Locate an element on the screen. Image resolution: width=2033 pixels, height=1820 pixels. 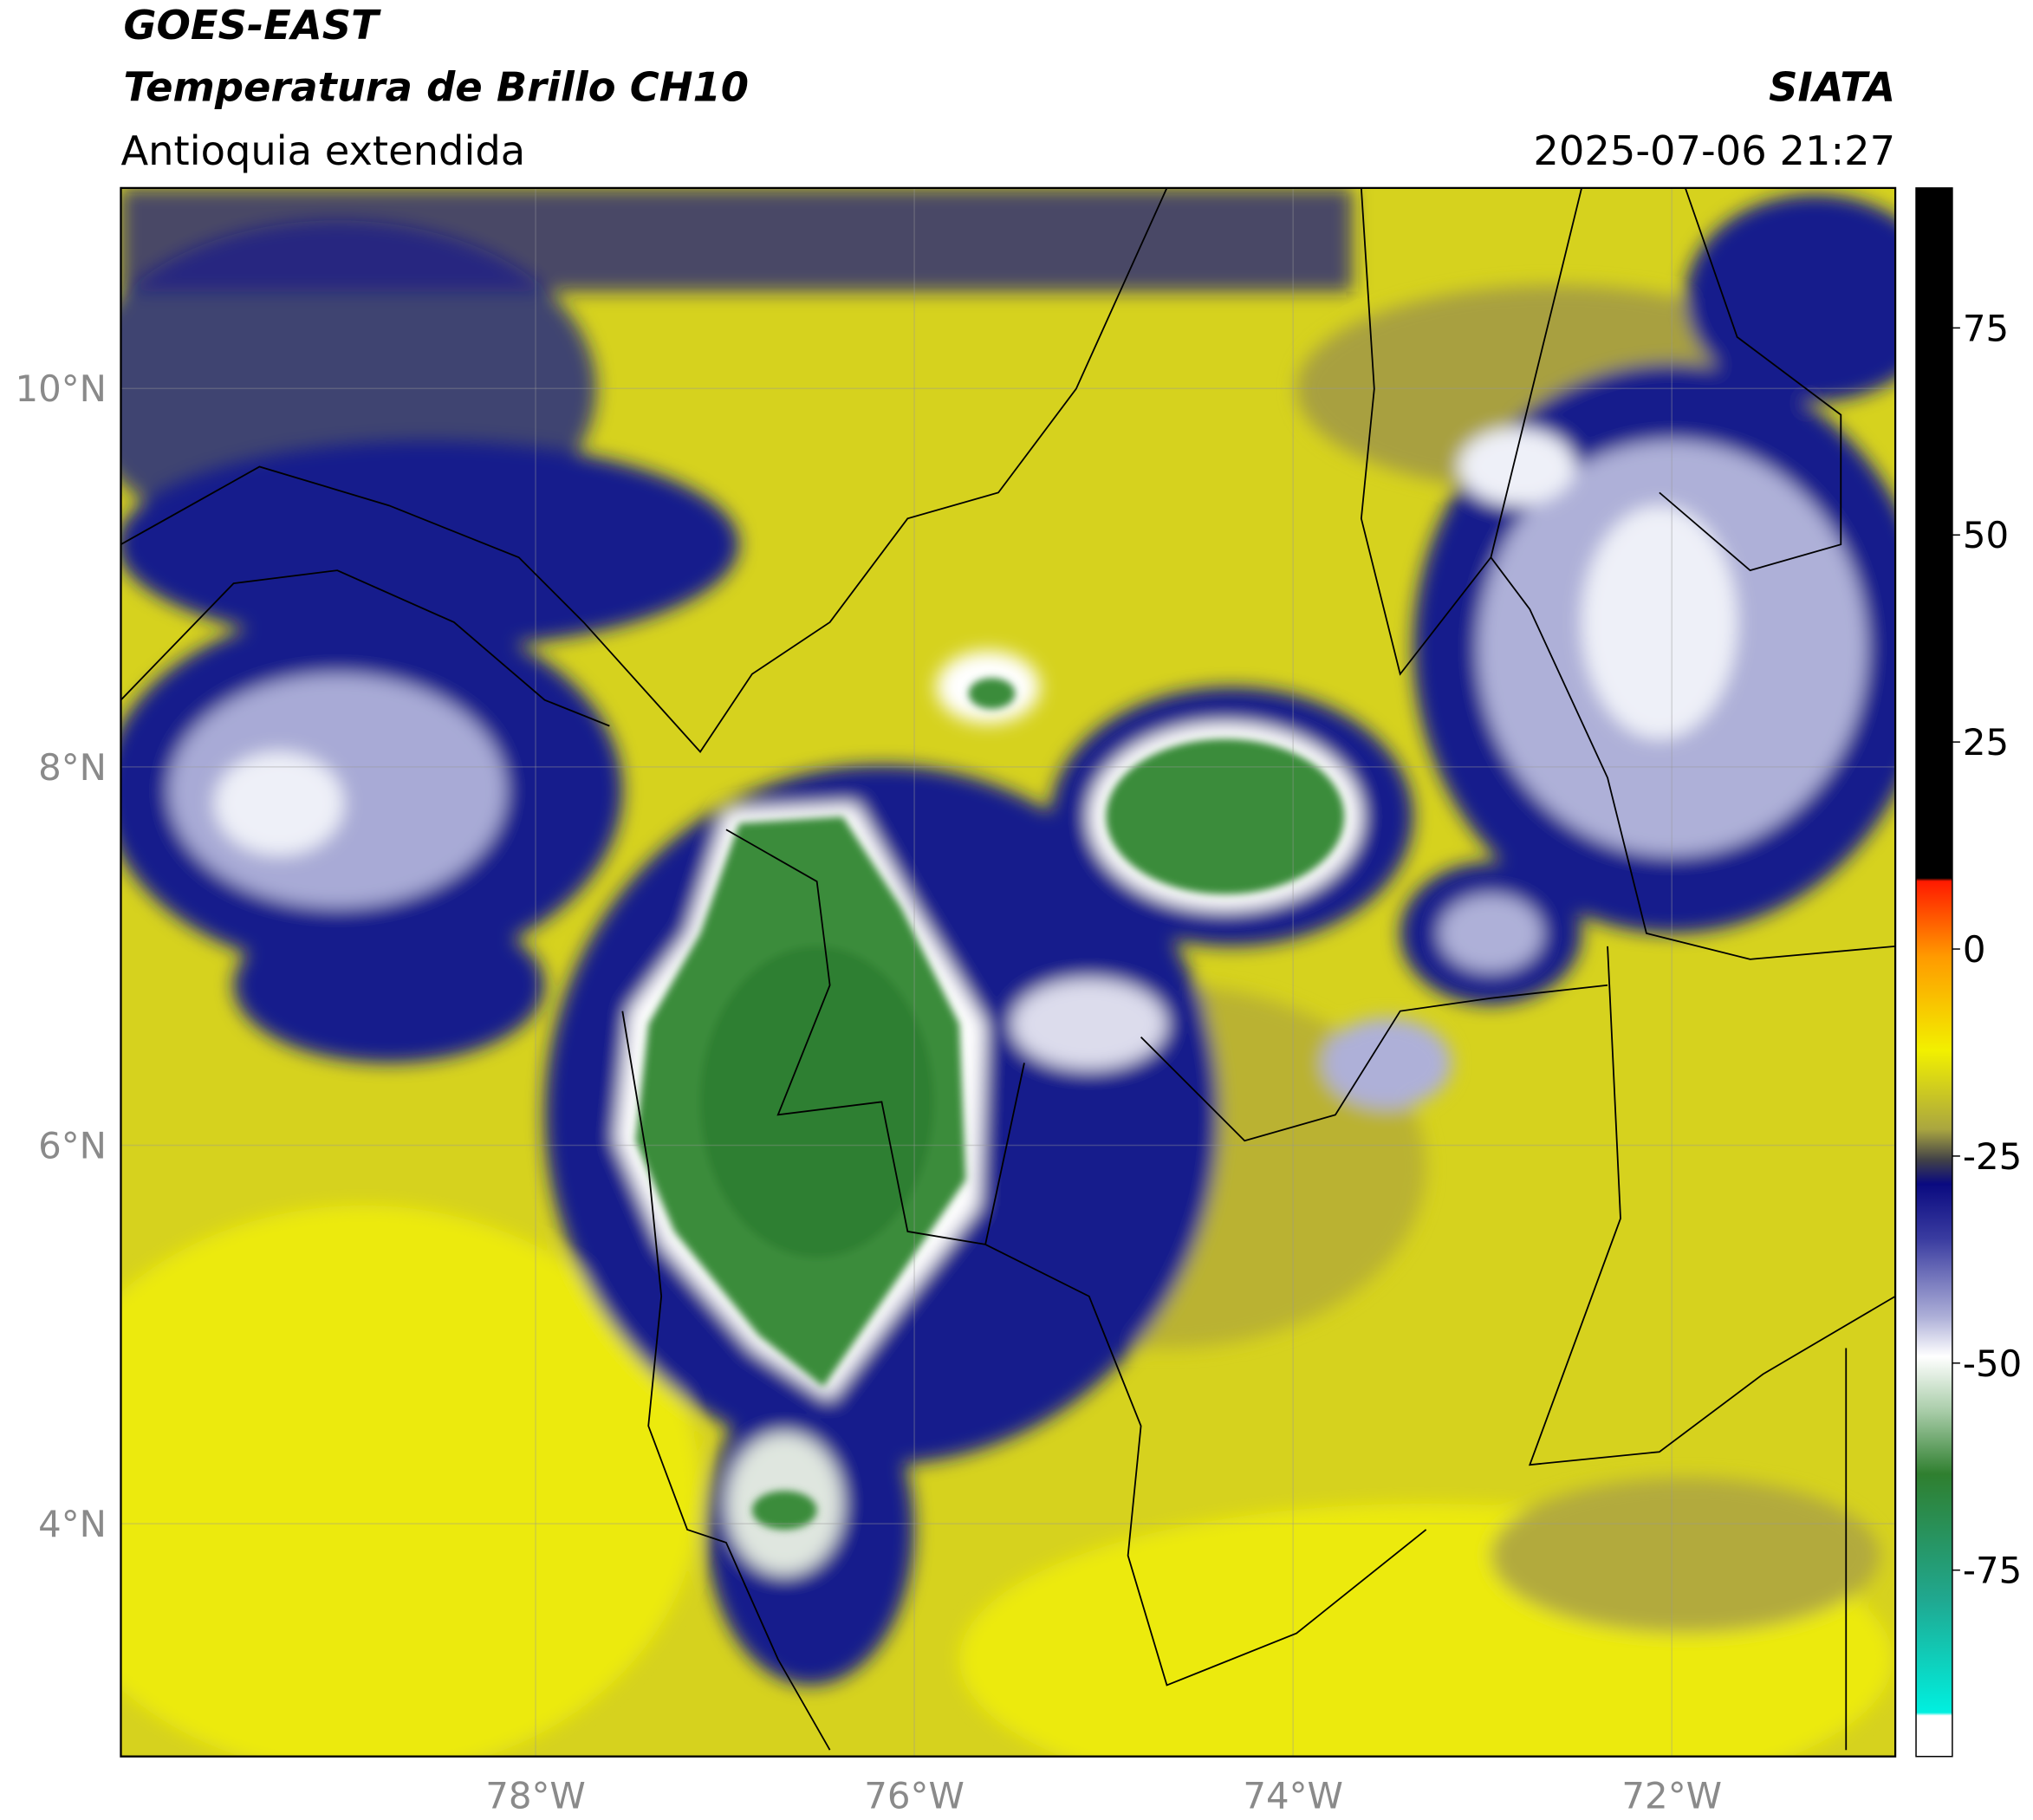
lon-tick-label: 72°W is located at coordinates (1671, 1796).